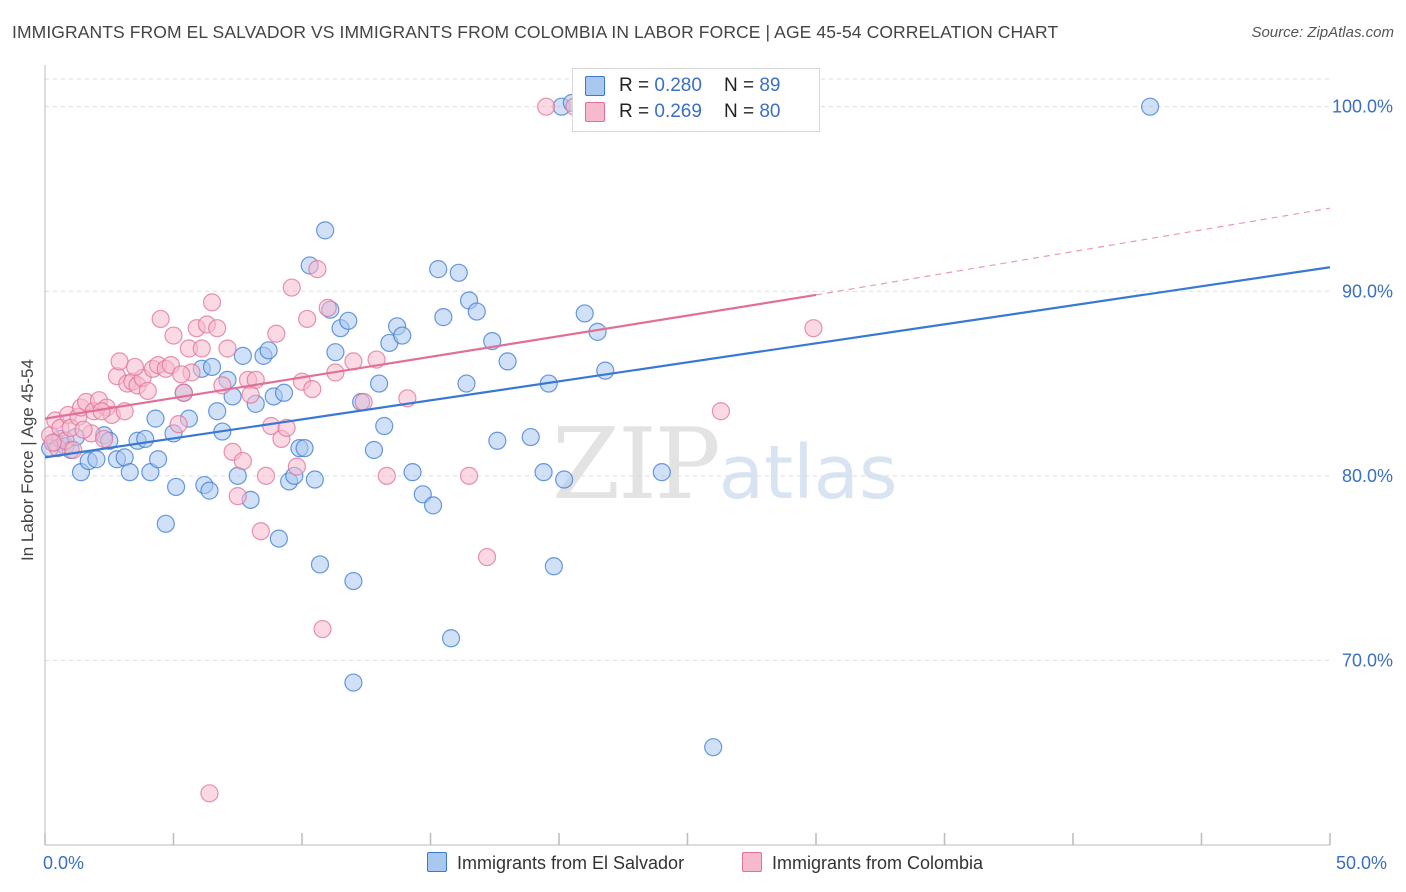 The height and width of the screenshot is (892, 1406). Describe the element at coordinates (1322, 32) in the screenshot. I see `source-label: Source: ZipAtlas.com` at that location.